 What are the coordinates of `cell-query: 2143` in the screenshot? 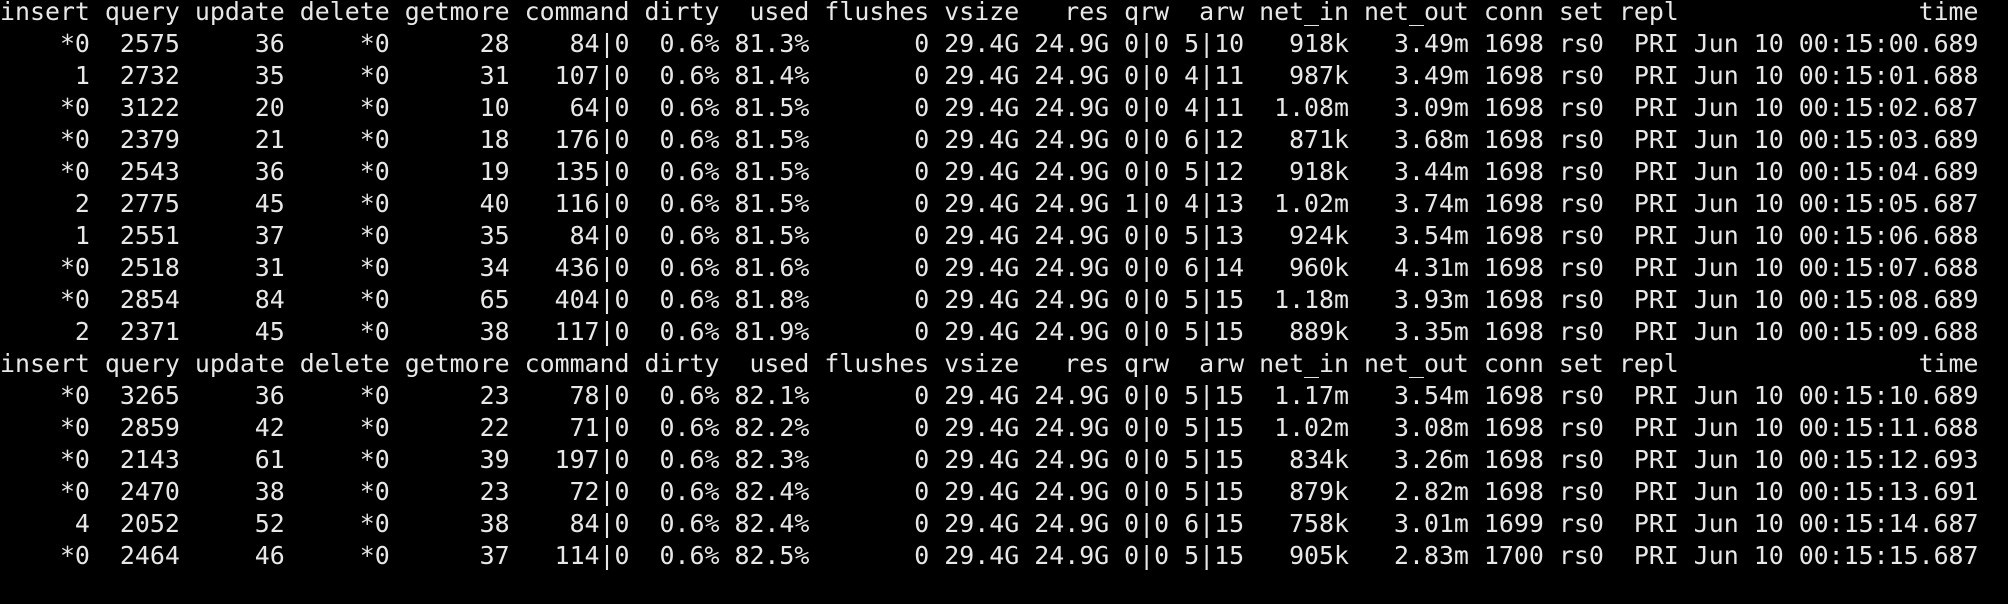 It's located at (142, 459).